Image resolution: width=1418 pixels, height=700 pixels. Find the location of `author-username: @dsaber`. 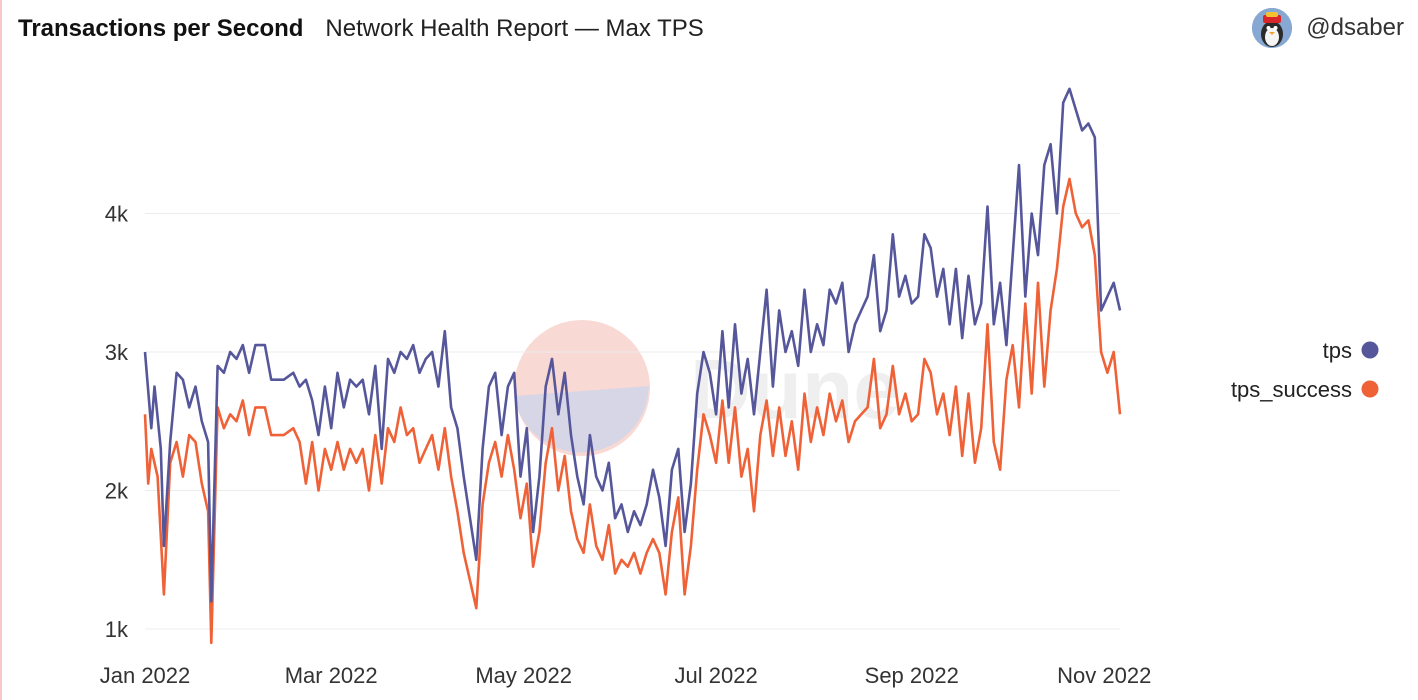

author-username: @dsaber is located at coordinates (1355, 27).